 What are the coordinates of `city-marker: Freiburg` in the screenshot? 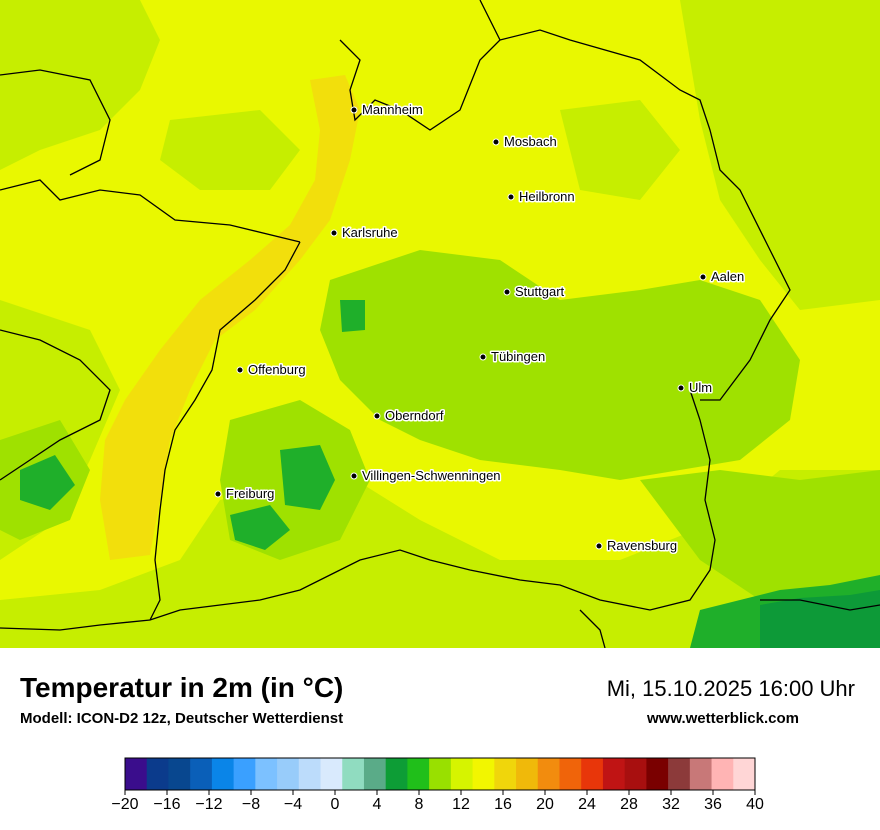 It's located at (245, 494).